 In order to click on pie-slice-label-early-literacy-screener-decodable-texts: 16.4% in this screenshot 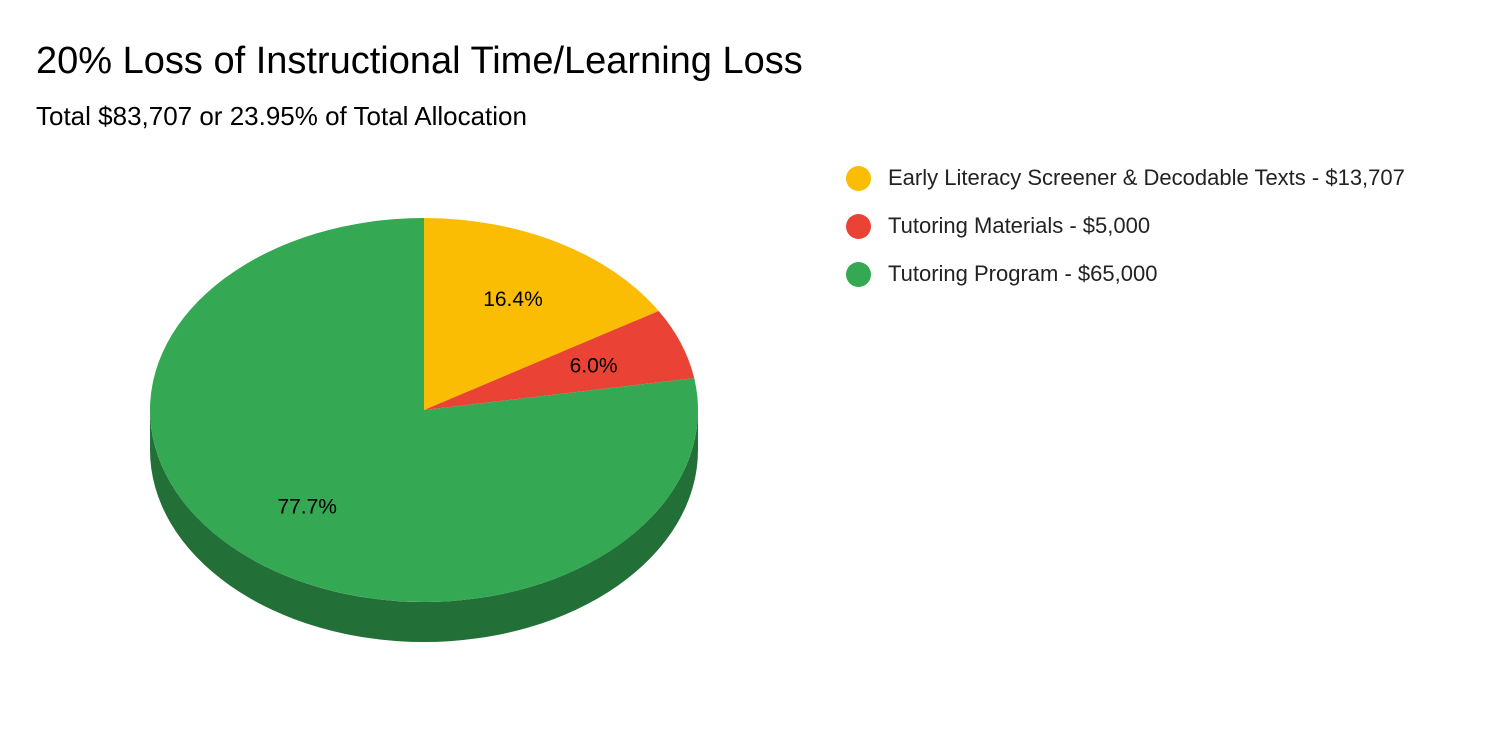, I will do `click(513, 299)`.